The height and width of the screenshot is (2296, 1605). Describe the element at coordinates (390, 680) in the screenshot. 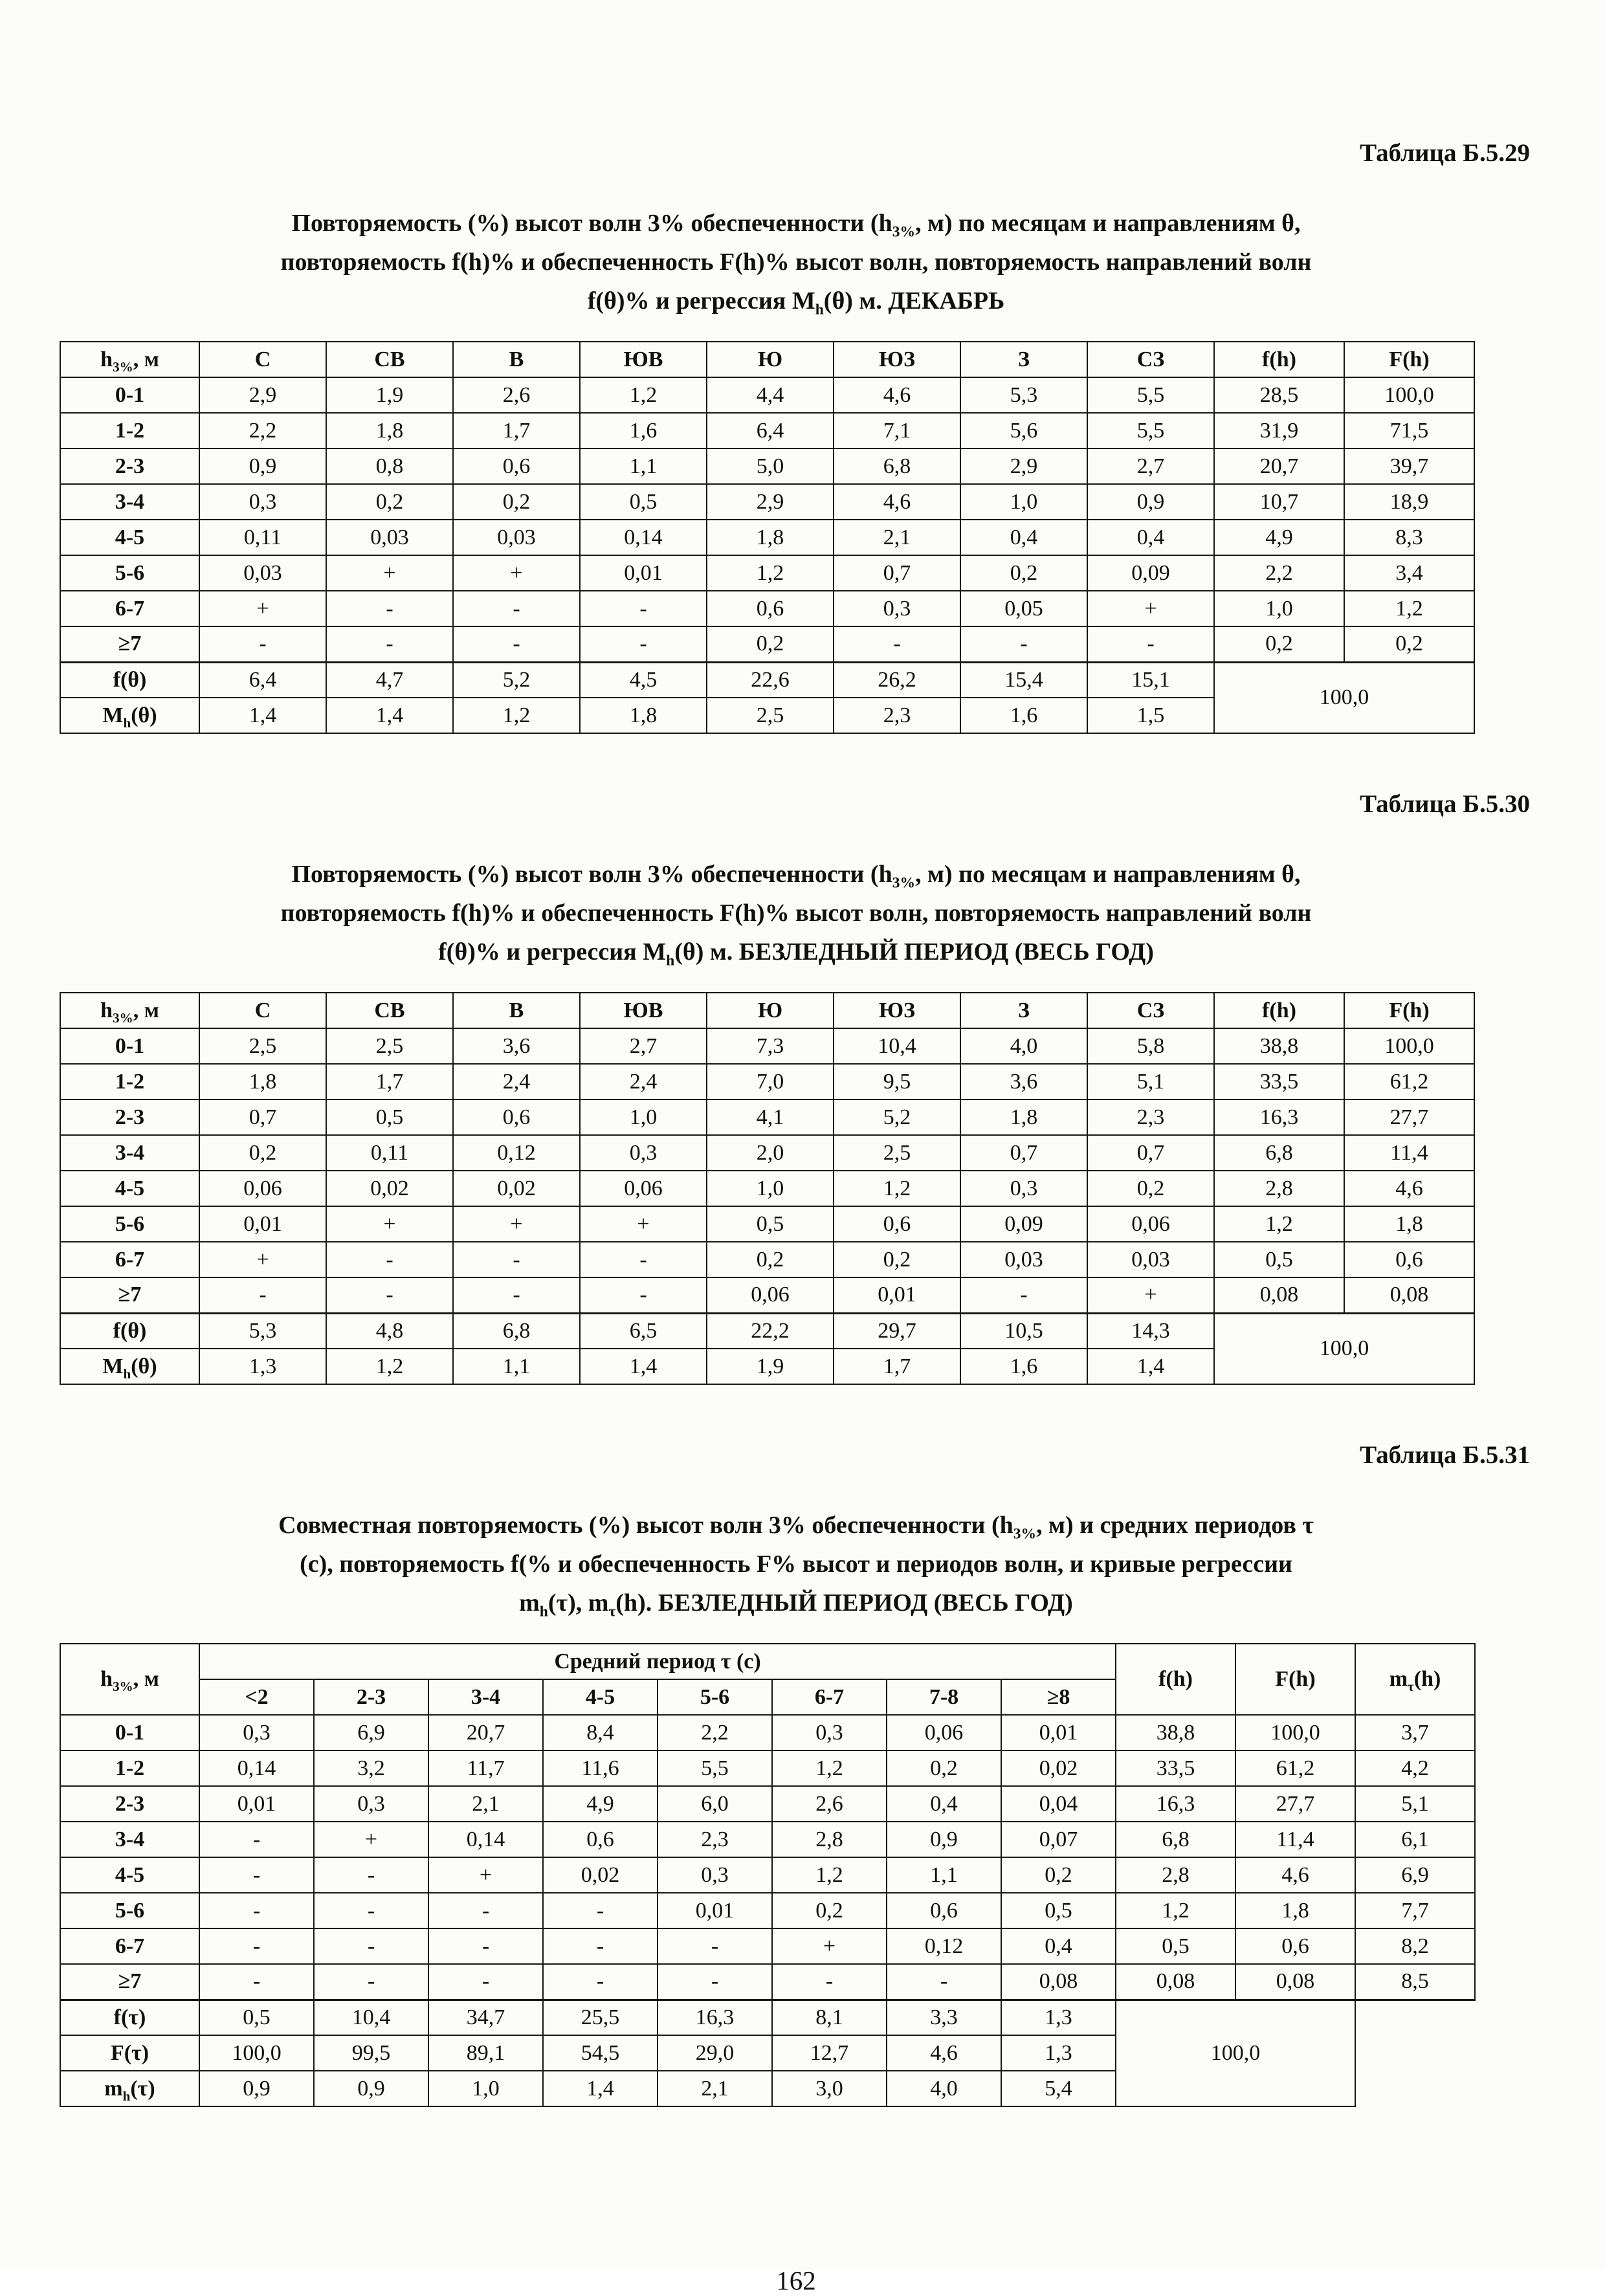

I see `table-cell: 4,7` at that location.